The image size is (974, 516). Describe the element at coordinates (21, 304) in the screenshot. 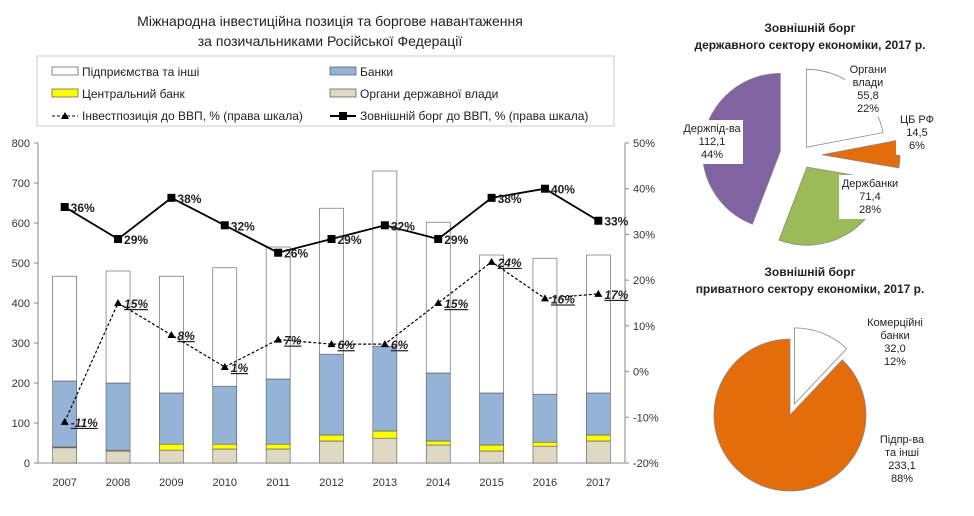

I see `y-tick-label: 400` at that location.